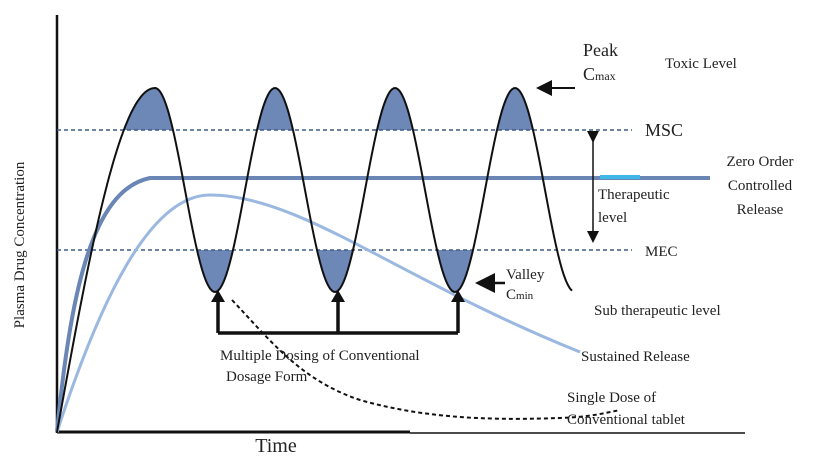 The image size is (827, 468). Describe the element at coordinates (661, 252) in the screenshot. I see `mec-label: MEC` at that location.